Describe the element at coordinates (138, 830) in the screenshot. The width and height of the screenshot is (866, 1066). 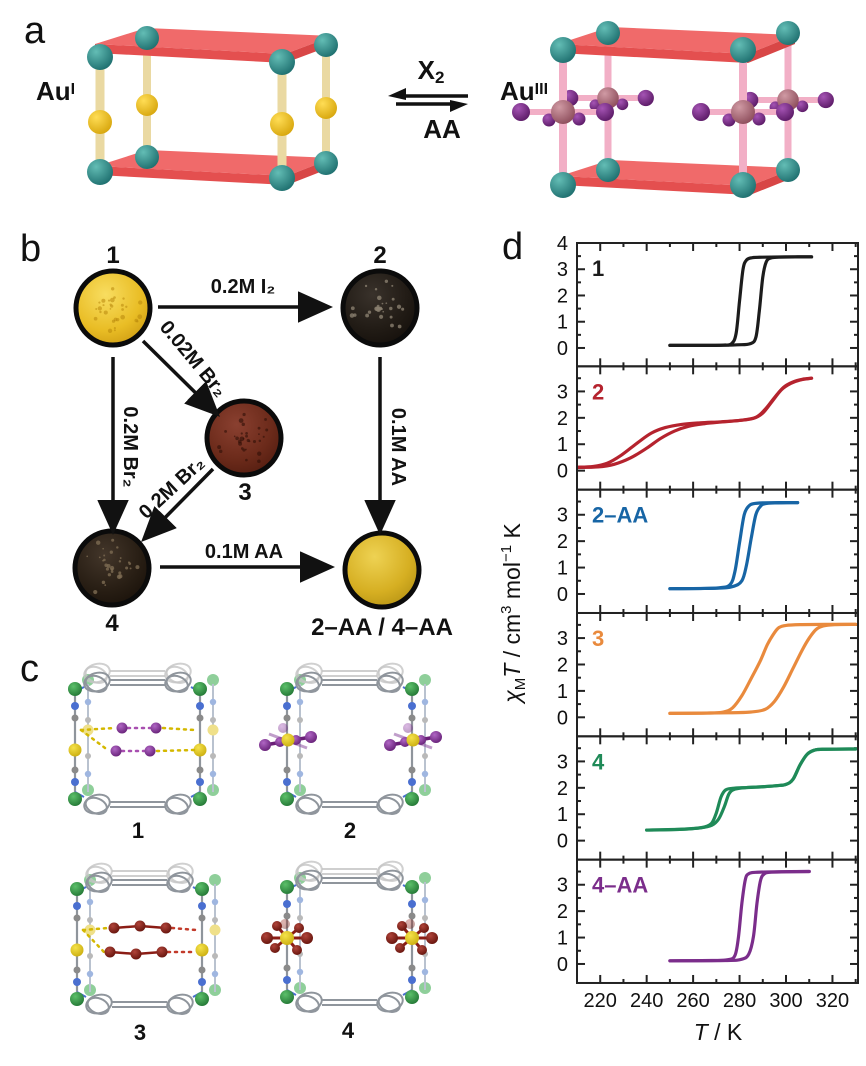
I see `structure-1-label: 1` at that location.